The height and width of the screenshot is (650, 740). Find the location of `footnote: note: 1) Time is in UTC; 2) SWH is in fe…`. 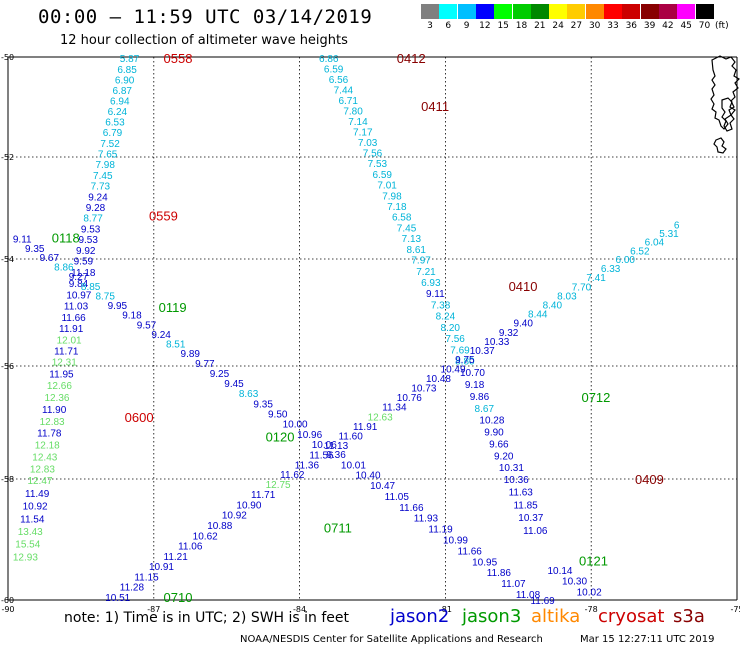

footnote: note: 1) Time is in UTC; 2) SWH is in fe… is located at coordinates (207, 618).